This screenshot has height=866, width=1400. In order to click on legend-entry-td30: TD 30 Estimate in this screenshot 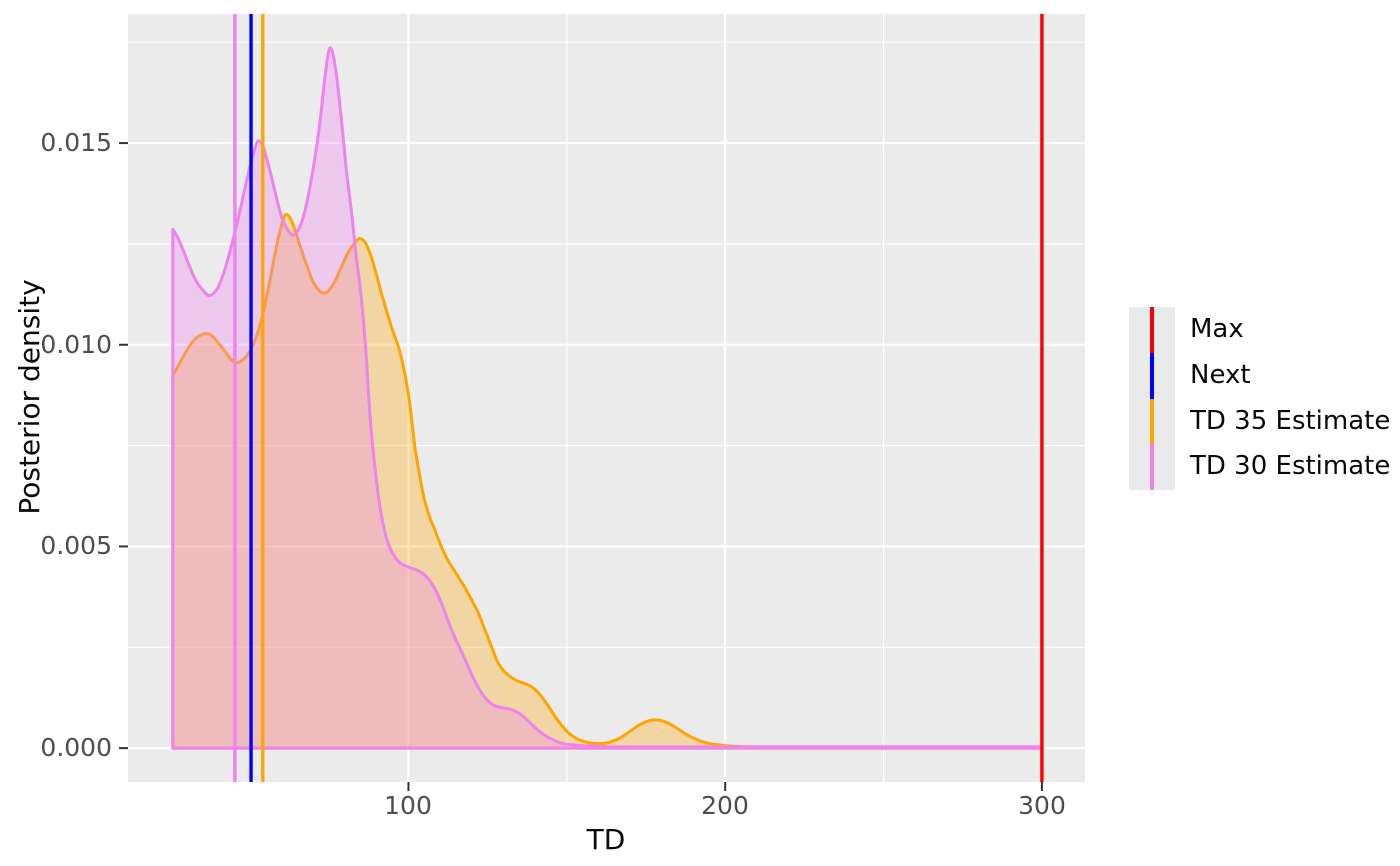, I will do `click(1259, 467)`.